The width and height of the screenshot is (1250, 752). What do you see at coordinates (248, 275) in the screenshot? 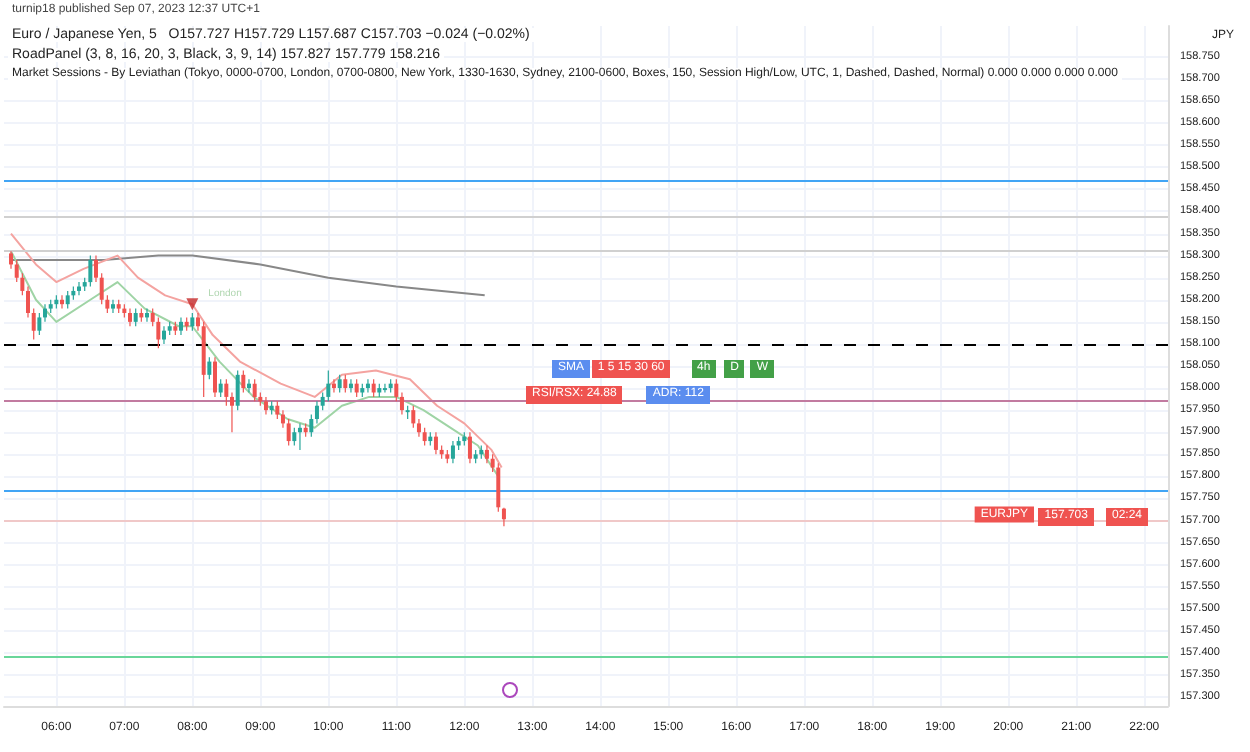
I see `line-series` at bounding box center [248, 275].